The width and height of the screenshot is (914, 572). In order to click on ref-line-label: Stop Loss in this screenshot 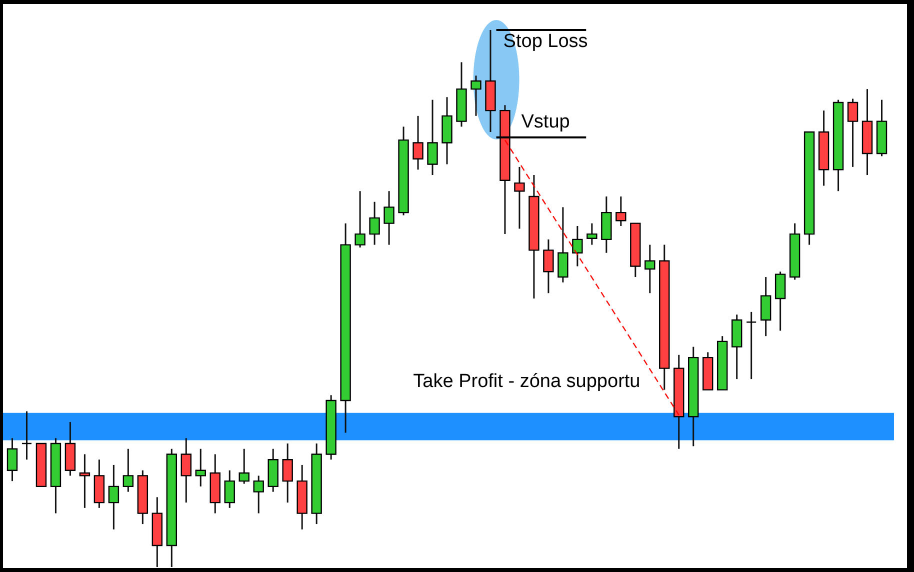, I will do `click(545, 41)`.